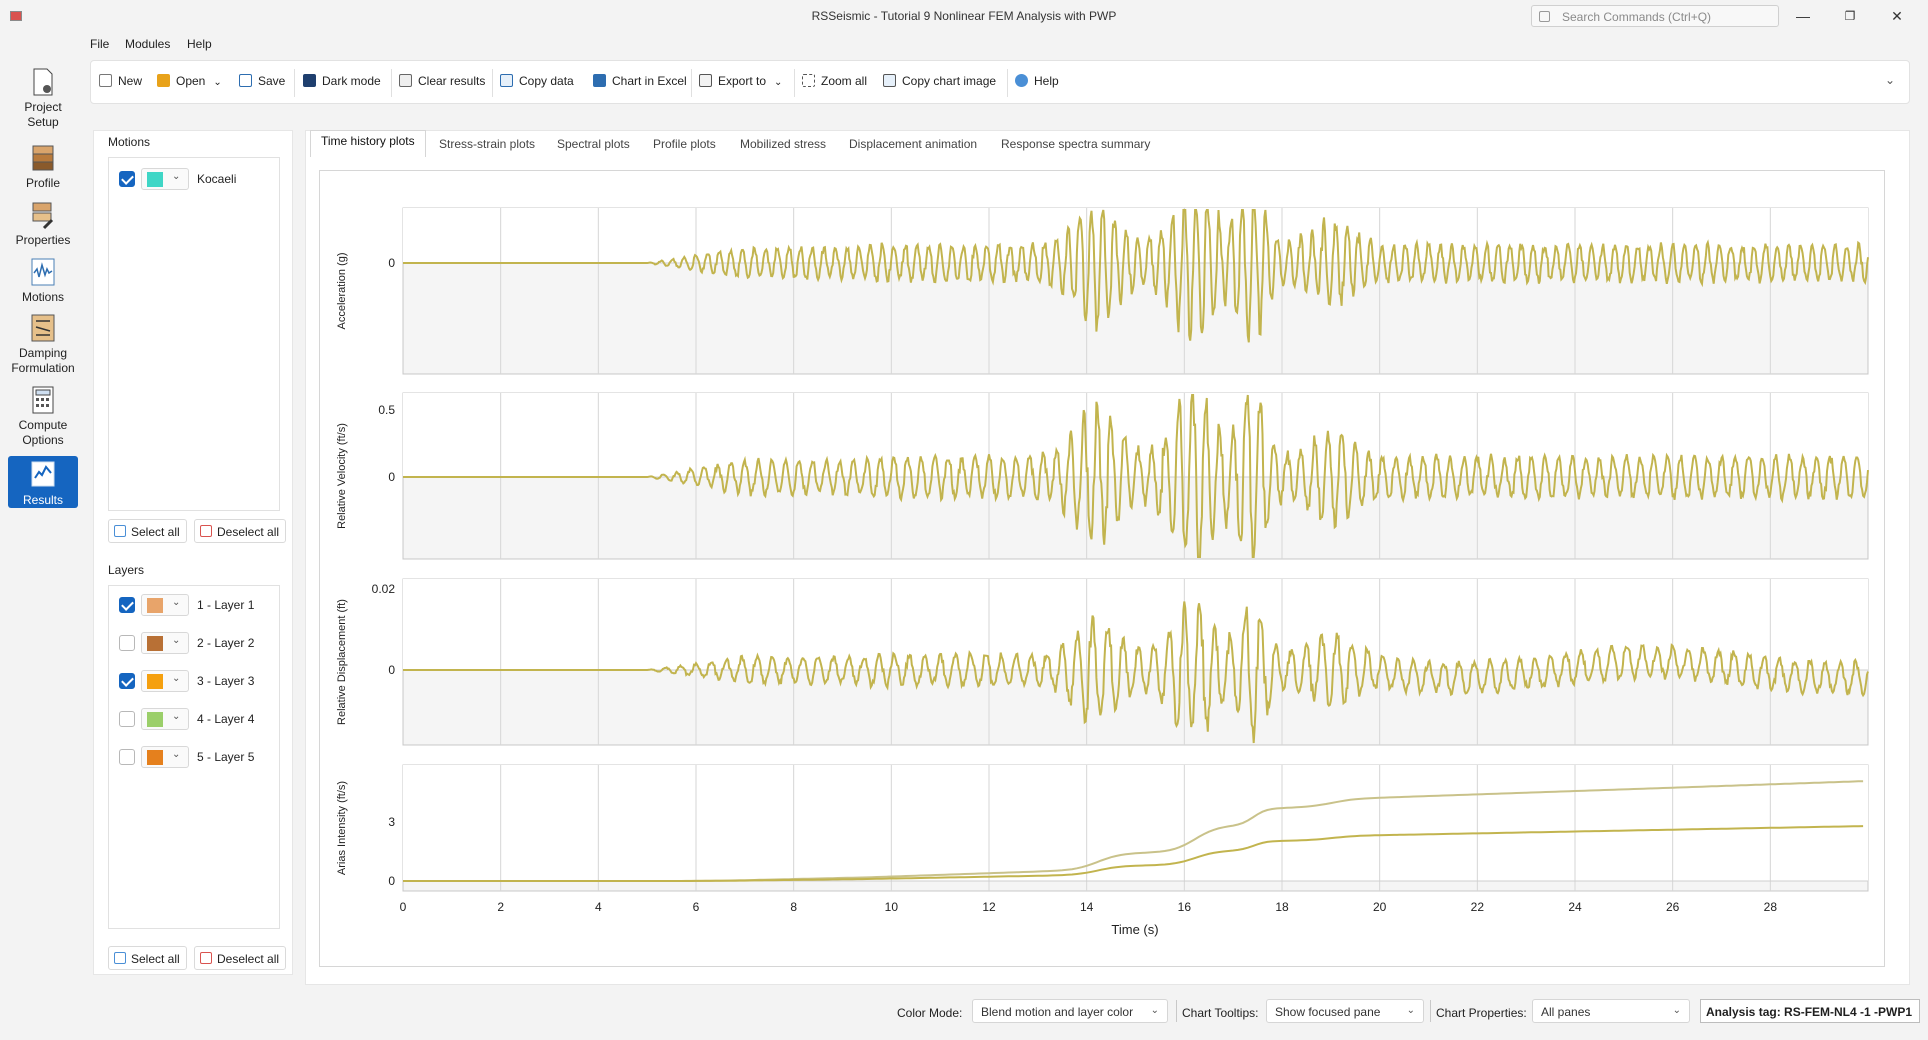 The width and height of the screenshot is (1928, 1040). I want to click on copy-chart-image-button: Copy chart image, so click(939, 81).